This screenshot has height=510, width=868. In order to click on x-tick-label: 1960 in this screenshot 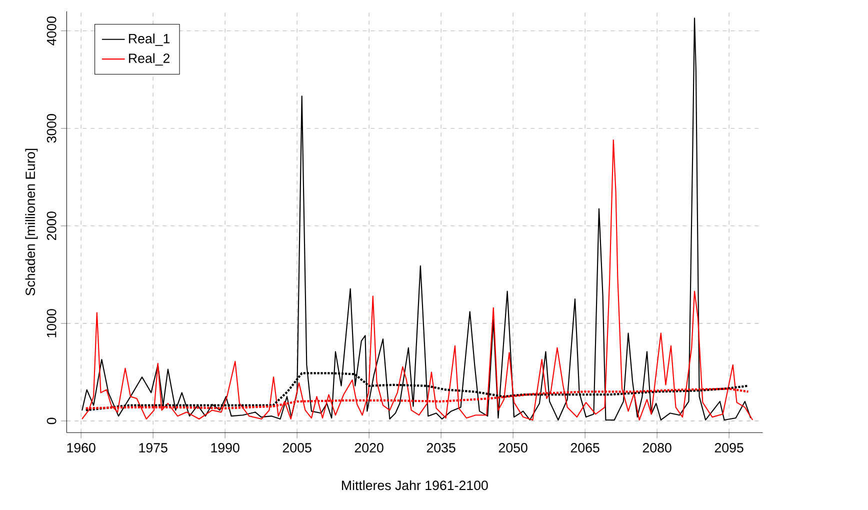, I will do `click(81, 447)`.